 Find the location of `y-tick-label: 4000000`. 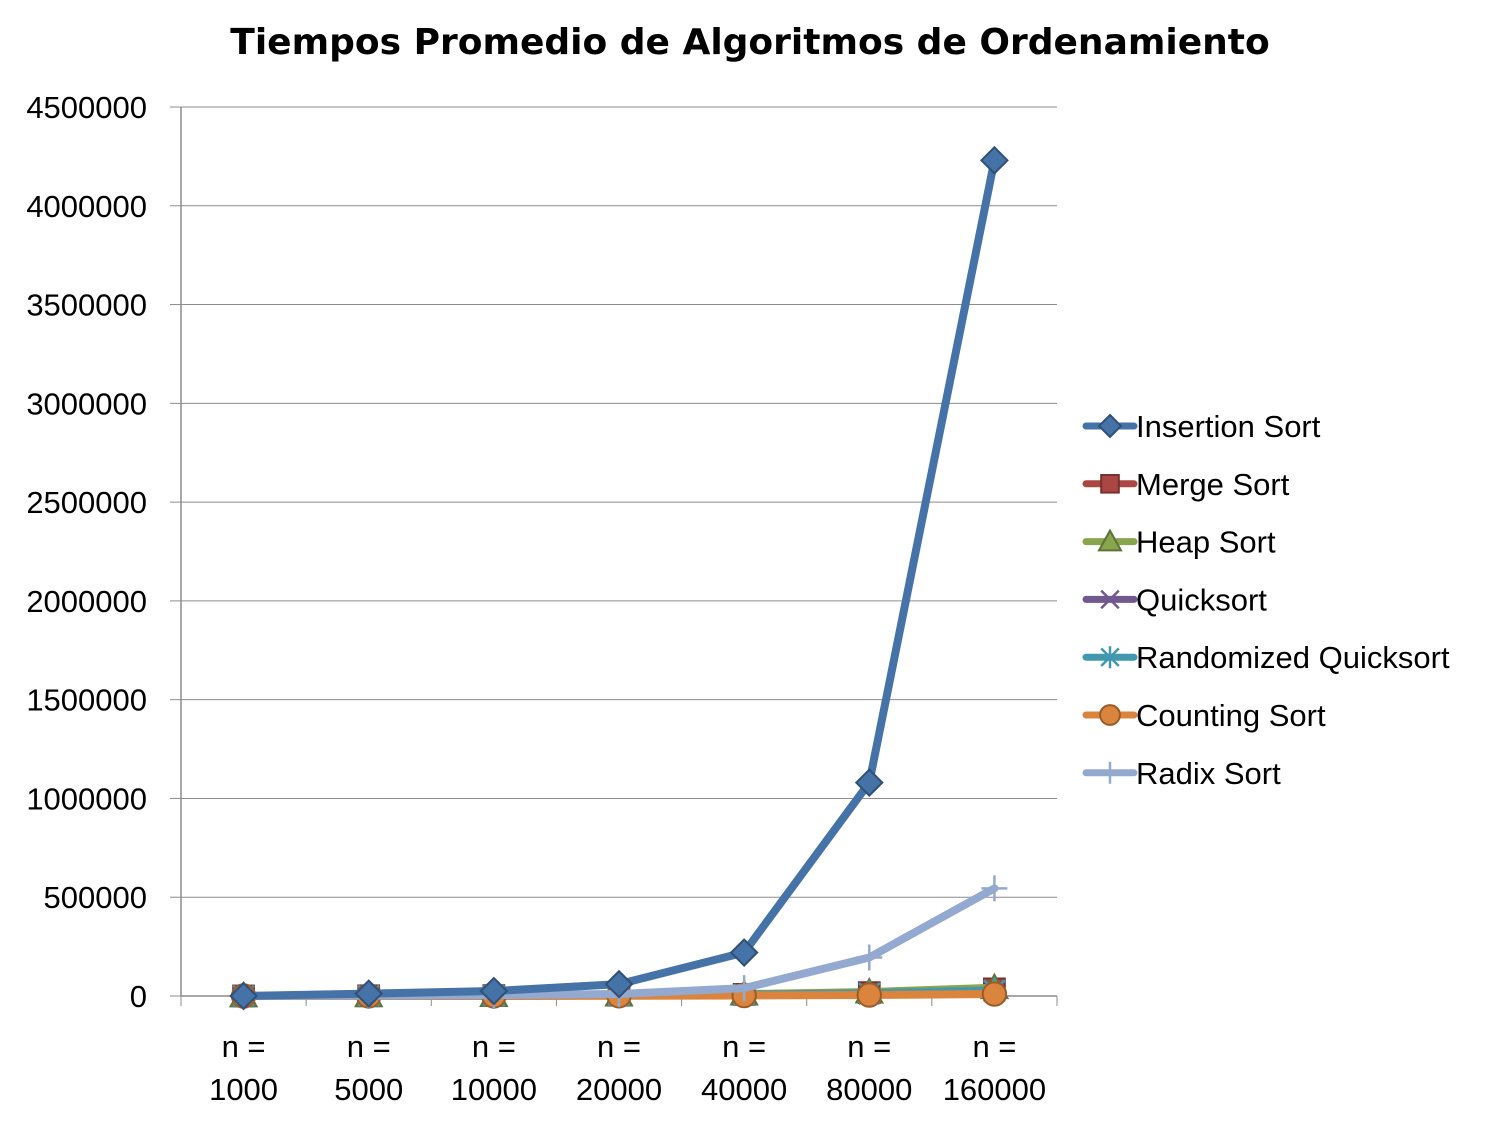

y-tick-label: 4000000 is located at coordinates (86, 206).